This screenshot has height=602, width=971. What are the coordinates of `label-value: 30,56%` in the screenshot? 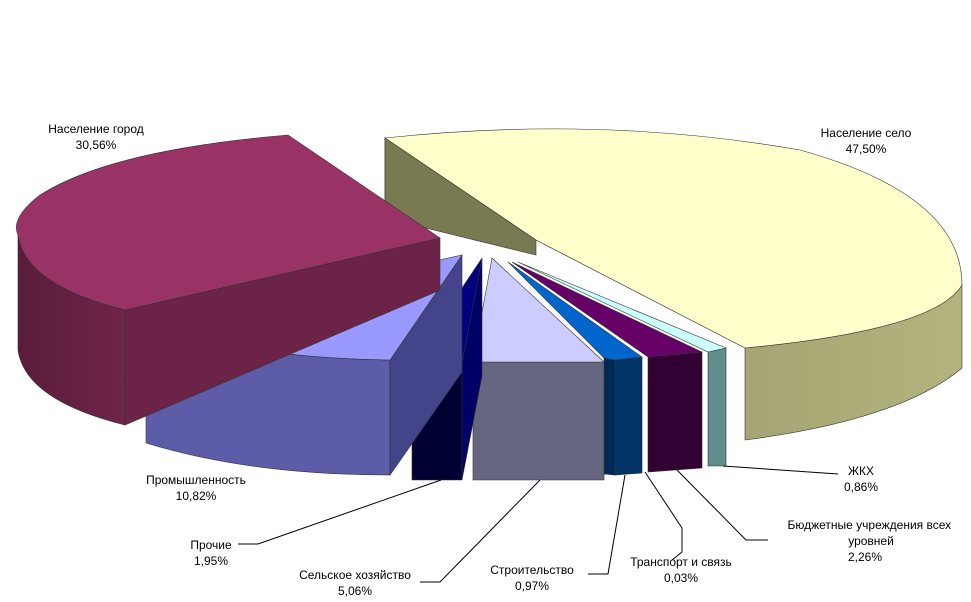 It's located at (96, 145).